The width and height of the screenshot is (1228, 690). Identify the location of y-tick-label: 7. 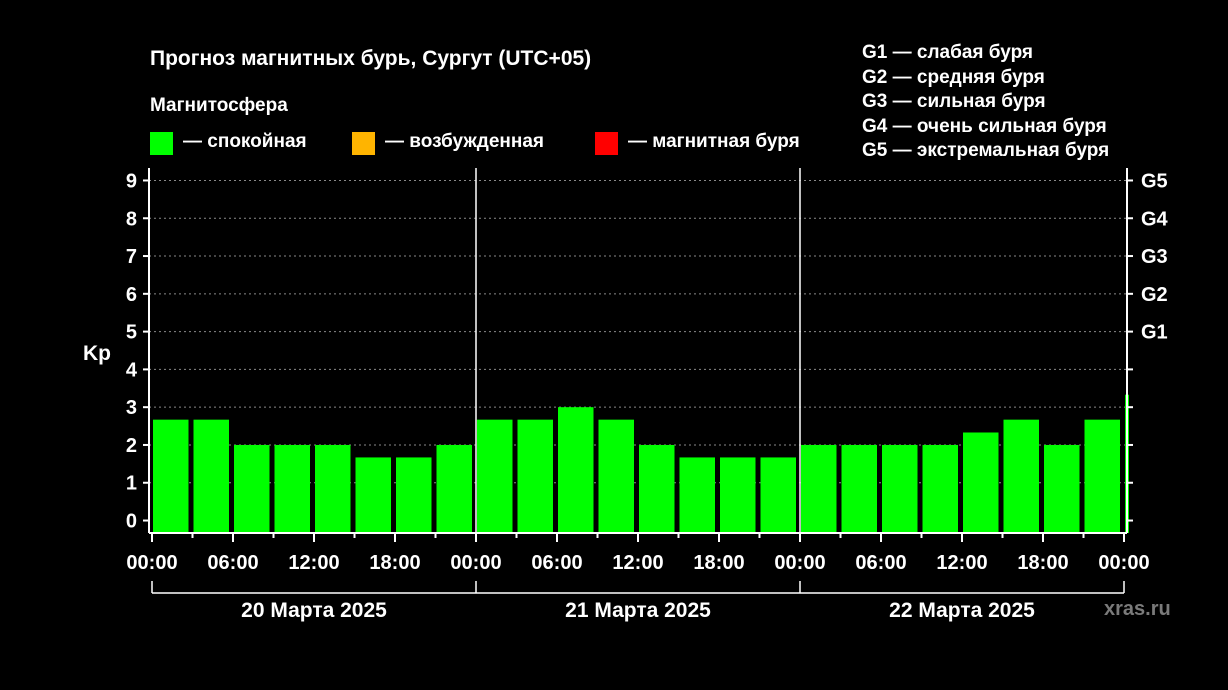
(131, 257).